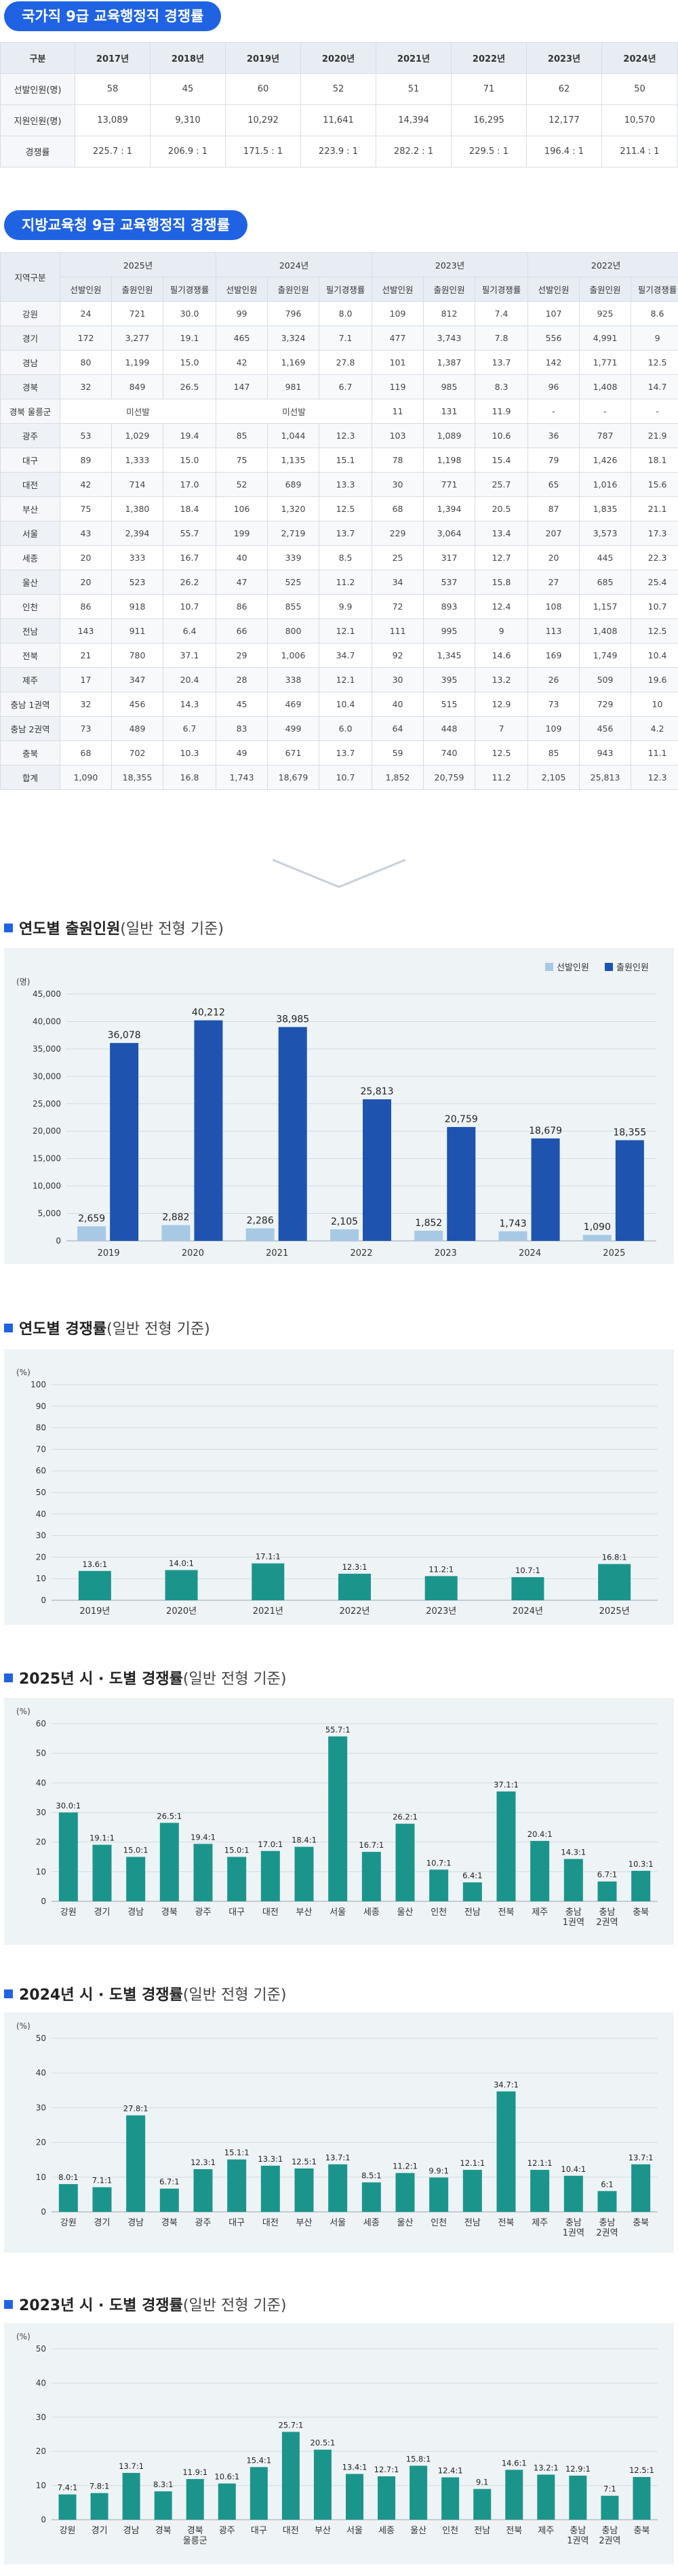  What do you see at coordinates (293, 508) in the screenshot?
I see `table-cell: 1,320` at bounding box center [293, 508].